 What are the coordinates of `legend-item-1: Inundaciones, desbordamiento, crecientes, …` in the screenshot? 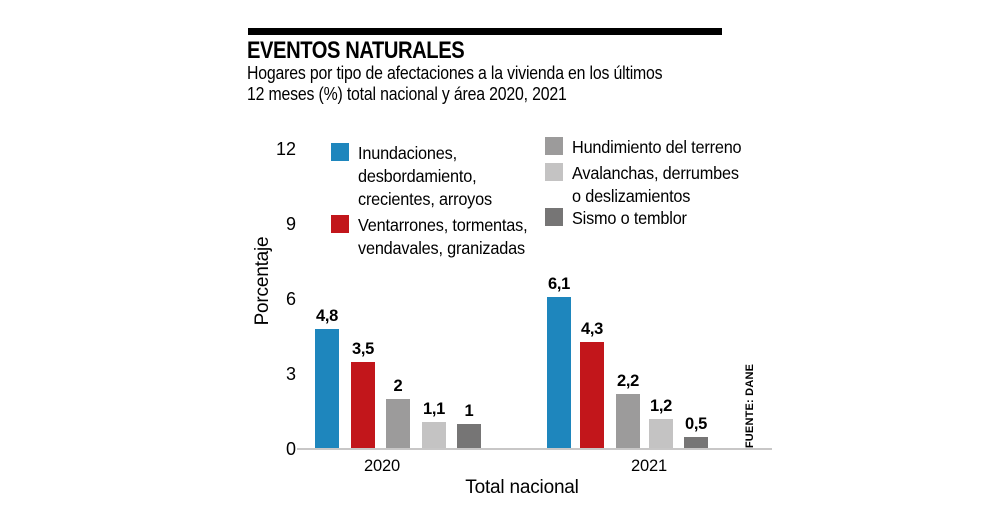 It's located at (416, 176).